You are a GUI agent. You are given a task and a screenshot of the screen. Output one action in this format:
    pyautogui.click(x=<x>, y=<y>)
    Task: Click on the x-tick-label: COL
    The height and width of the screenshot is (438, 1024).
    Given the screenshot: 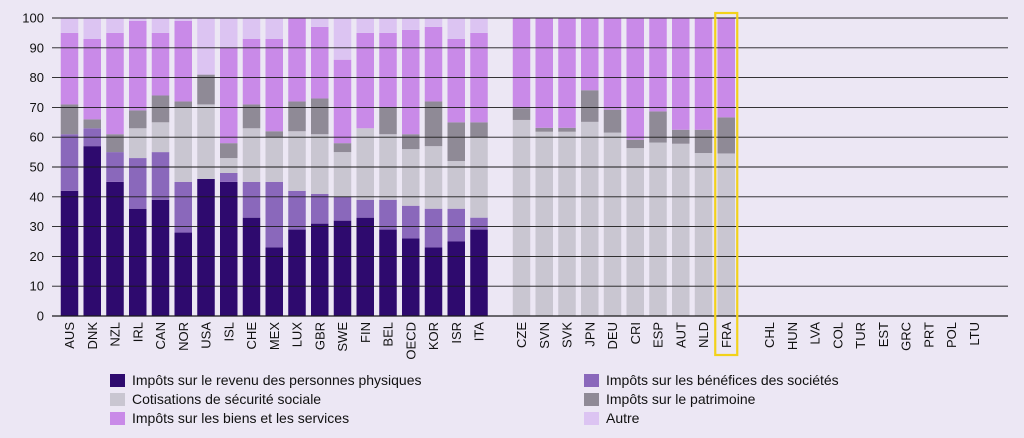 What is the action you would take?
    pyautogui.click(x=837, y=335)
    